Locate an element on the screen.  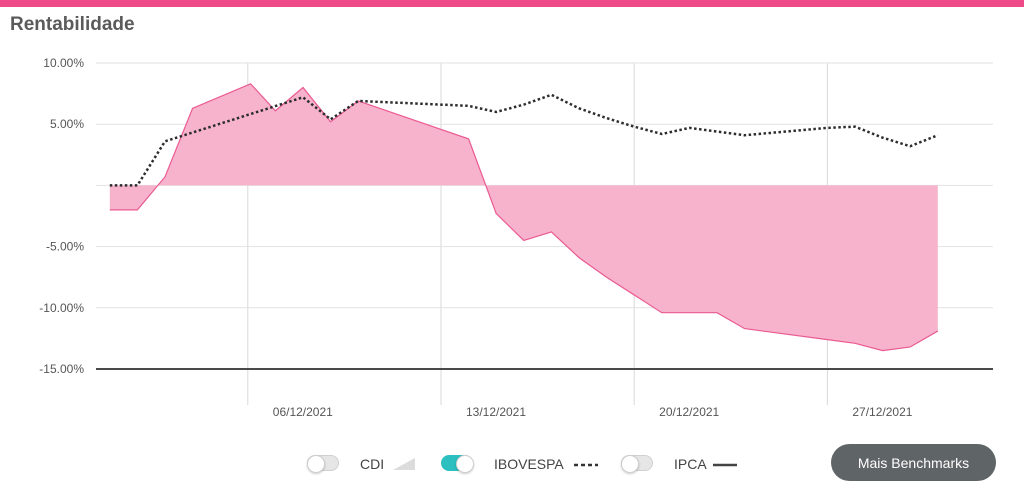
benchmark-legend: CDI IBOVESPA IPCA is located at coordinates (512, 467).